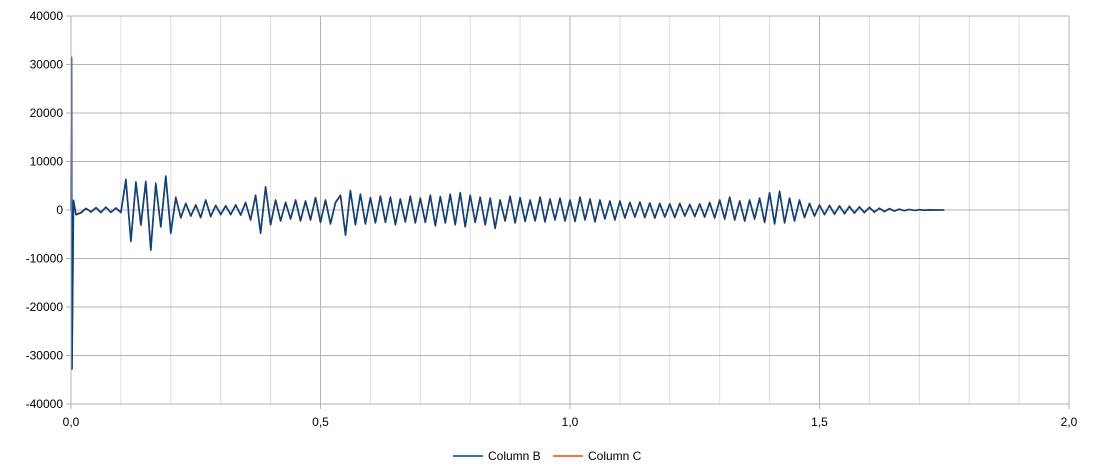 The image size is (1100, 473). I want to click on y-tick-label: 30000, so click(47, 65).